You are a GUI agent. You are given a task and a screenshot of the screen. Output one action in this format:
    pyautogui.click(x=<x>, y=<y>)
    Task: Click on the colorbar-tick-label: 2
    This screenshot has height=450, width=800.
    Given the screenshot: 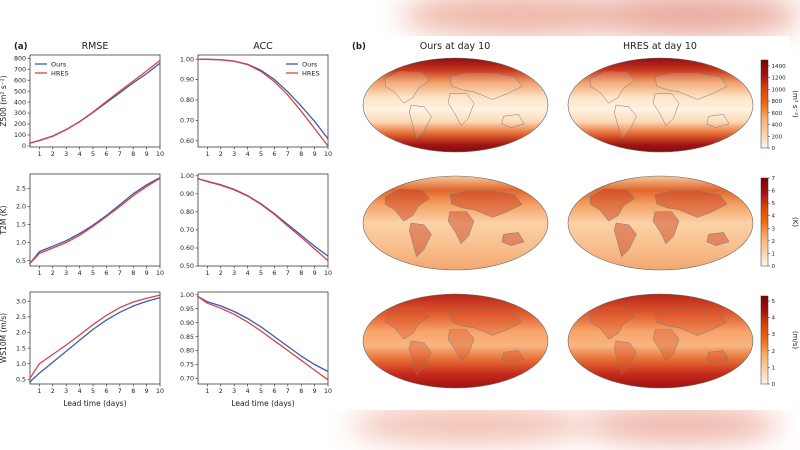 What is the action you would take?
    pyautogui.click(x=774, y=352)
    